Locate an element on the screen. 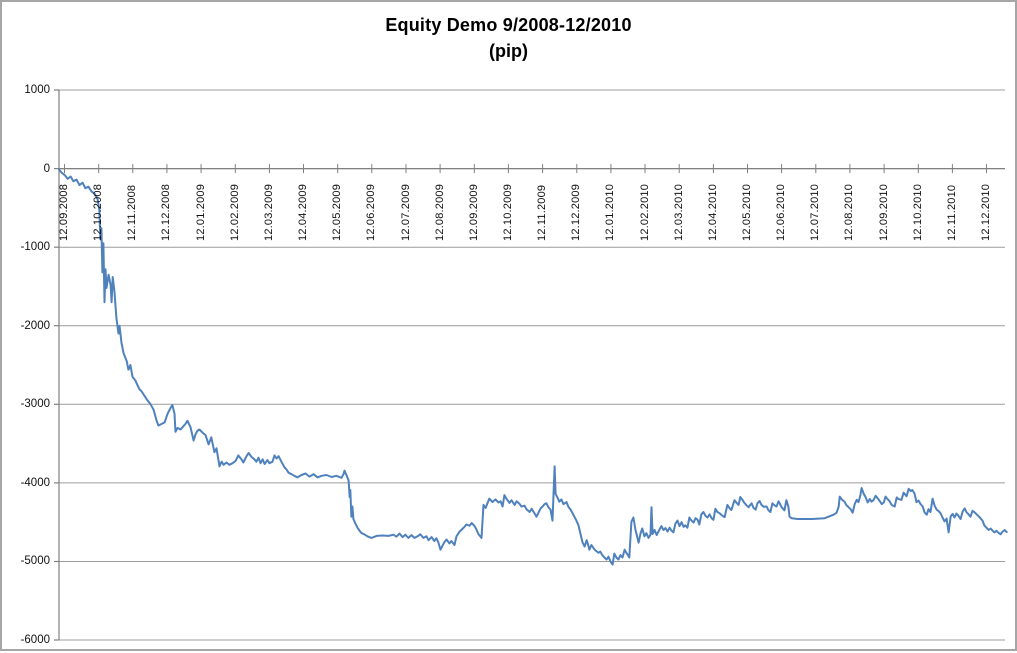 The height and width of the screenshot is (653, 1017). x-axis-label: 12.12.2008 is located at coordinates (166, 212).